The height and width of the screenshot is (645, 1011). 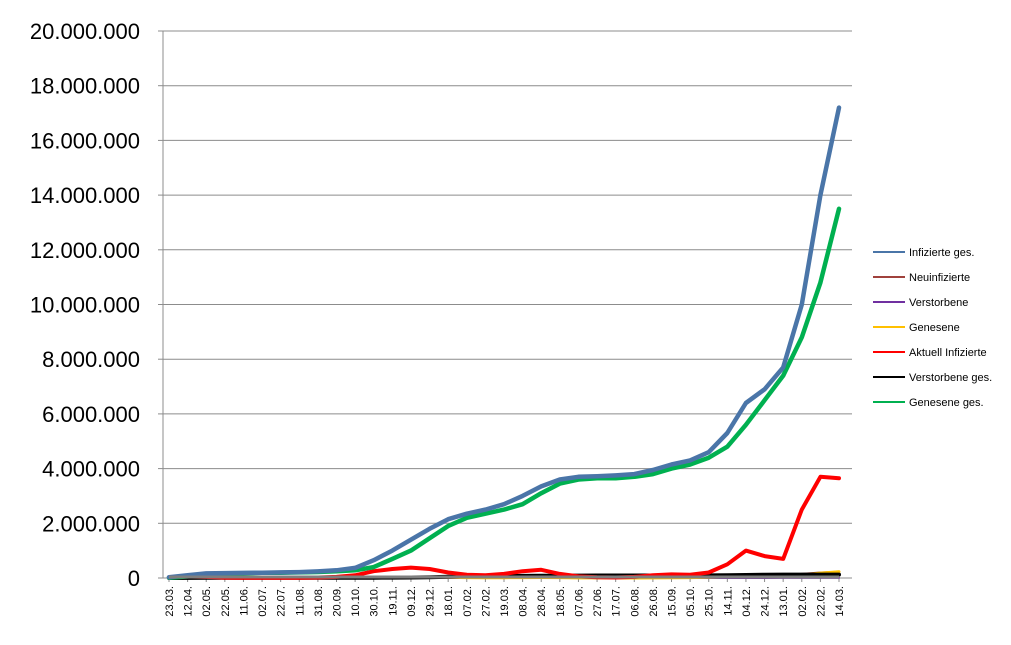 I want to click on x-tick-label: 07.02., so click(x=468, y=601).